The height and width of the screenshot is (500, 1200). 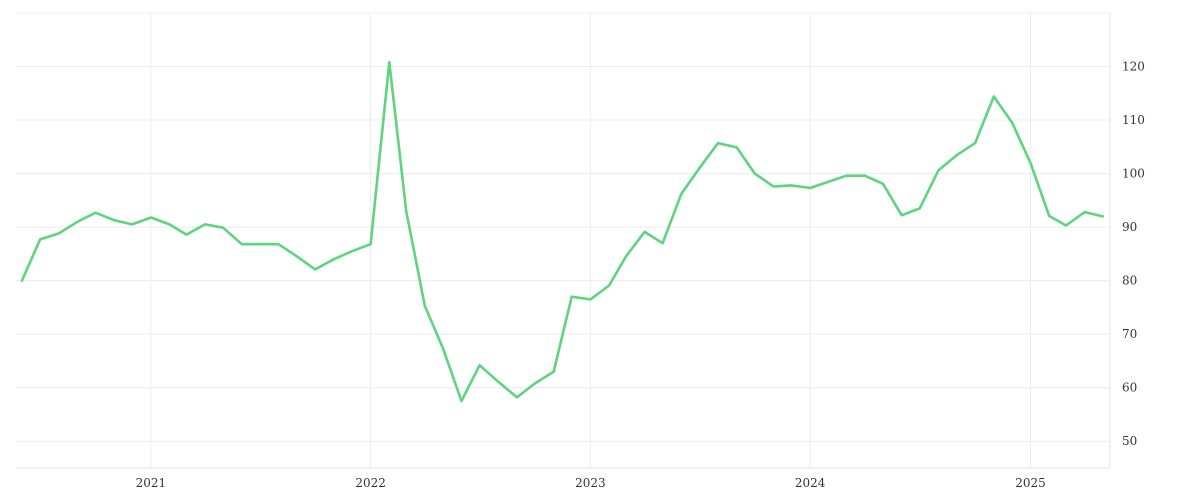 I want to click on x-tick-label-2021: 2021, so click(x=151, y=483).